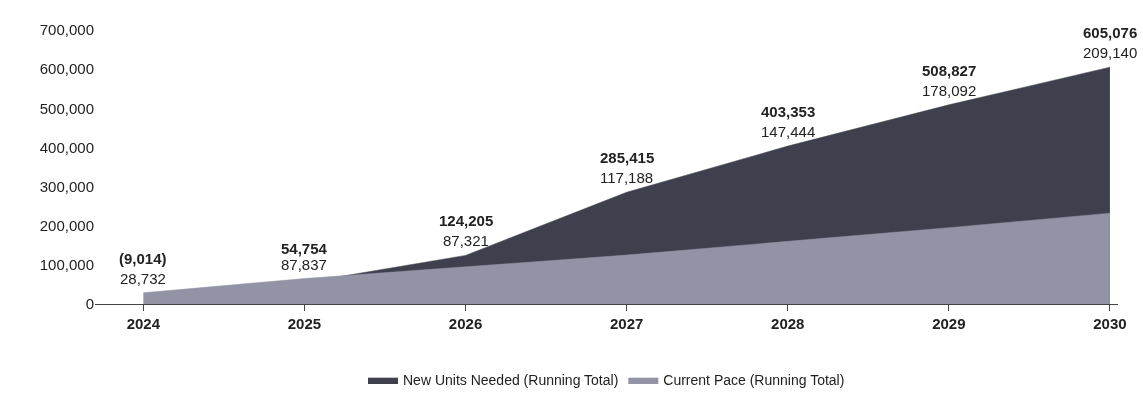 The height and width of the screenshot is (408, 1143). Describe the element at coordinates (143, 258) in the screenshot. I see `text: (9,014)` at that location.